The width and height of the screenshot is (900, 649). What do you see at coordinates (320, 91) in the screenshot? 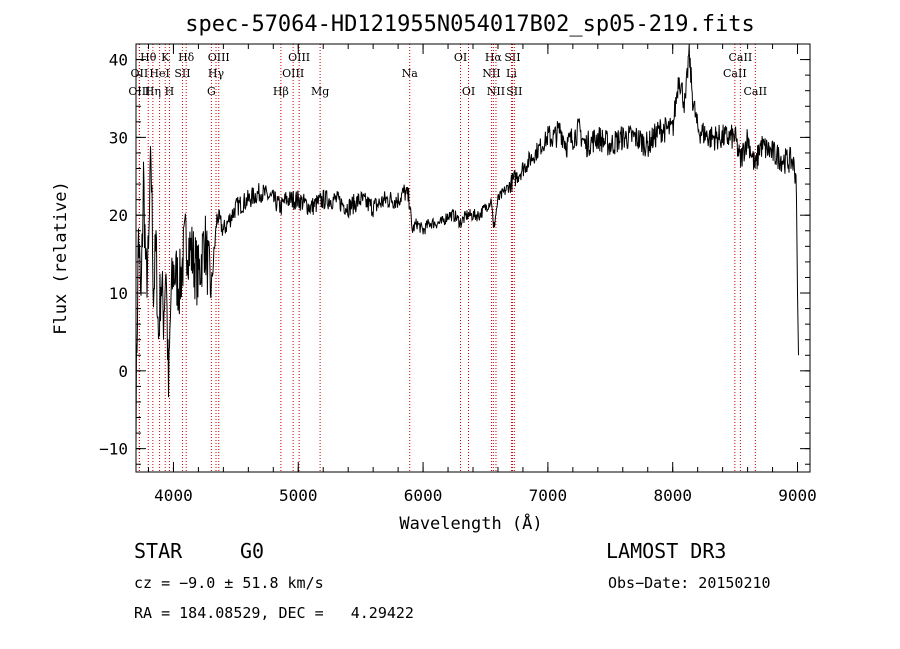
I see `spectral-line-label: Mg` at bounding box center [320, 91].